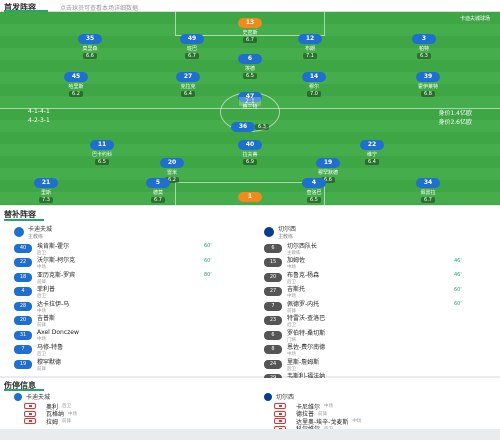 This screenshot has height=440, width=500. What do you see at coordinates (47, 406) in the screenshot?
I see `injury-row: 奥利 后卫` at bounding box center [47, 406].